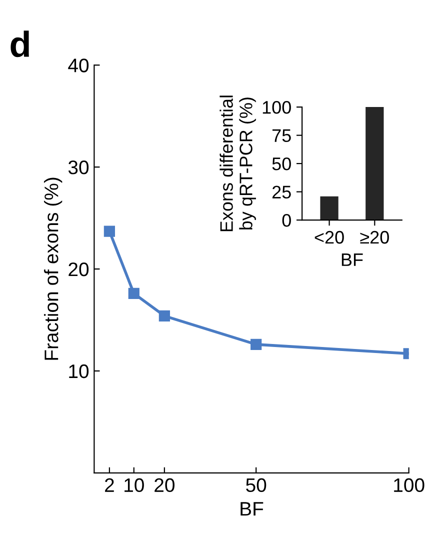  I want to click on y-axis-title: Exons differential by qRT-PCR (%), so click(238, 164).